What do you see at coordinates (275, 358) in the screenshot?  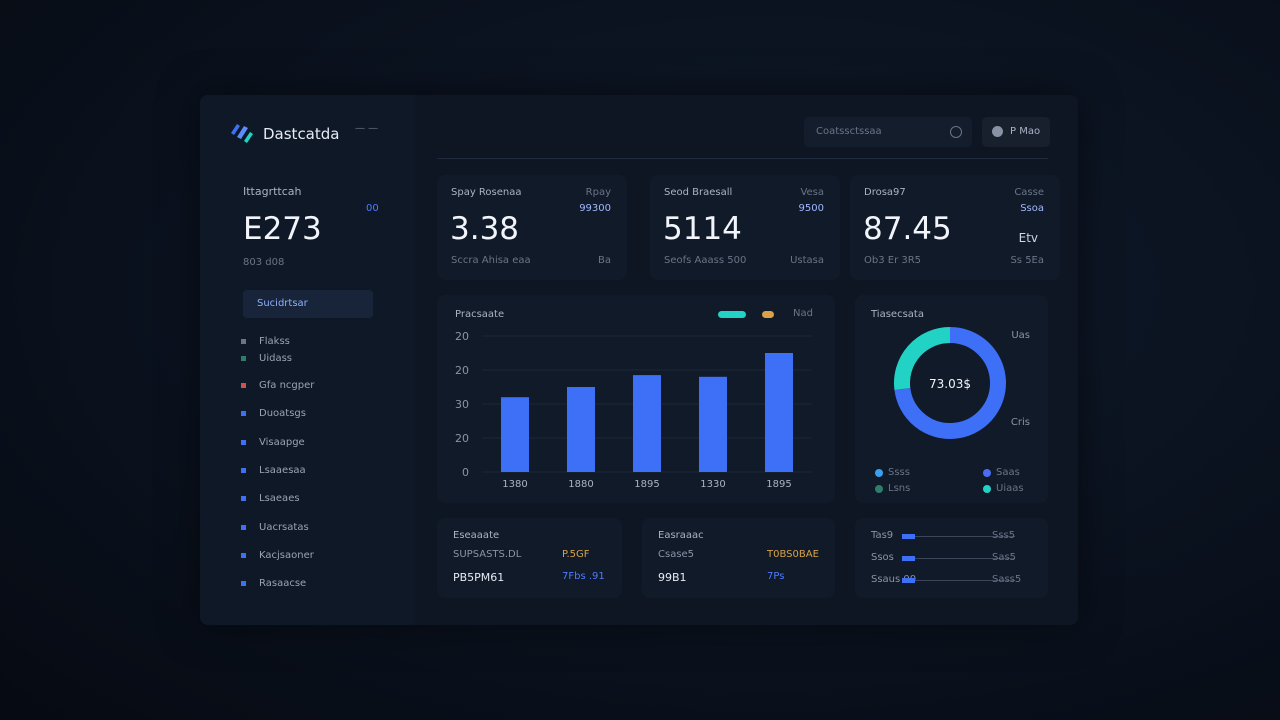 I see `nav-item: Uidass` at bounding box center [275, 358].